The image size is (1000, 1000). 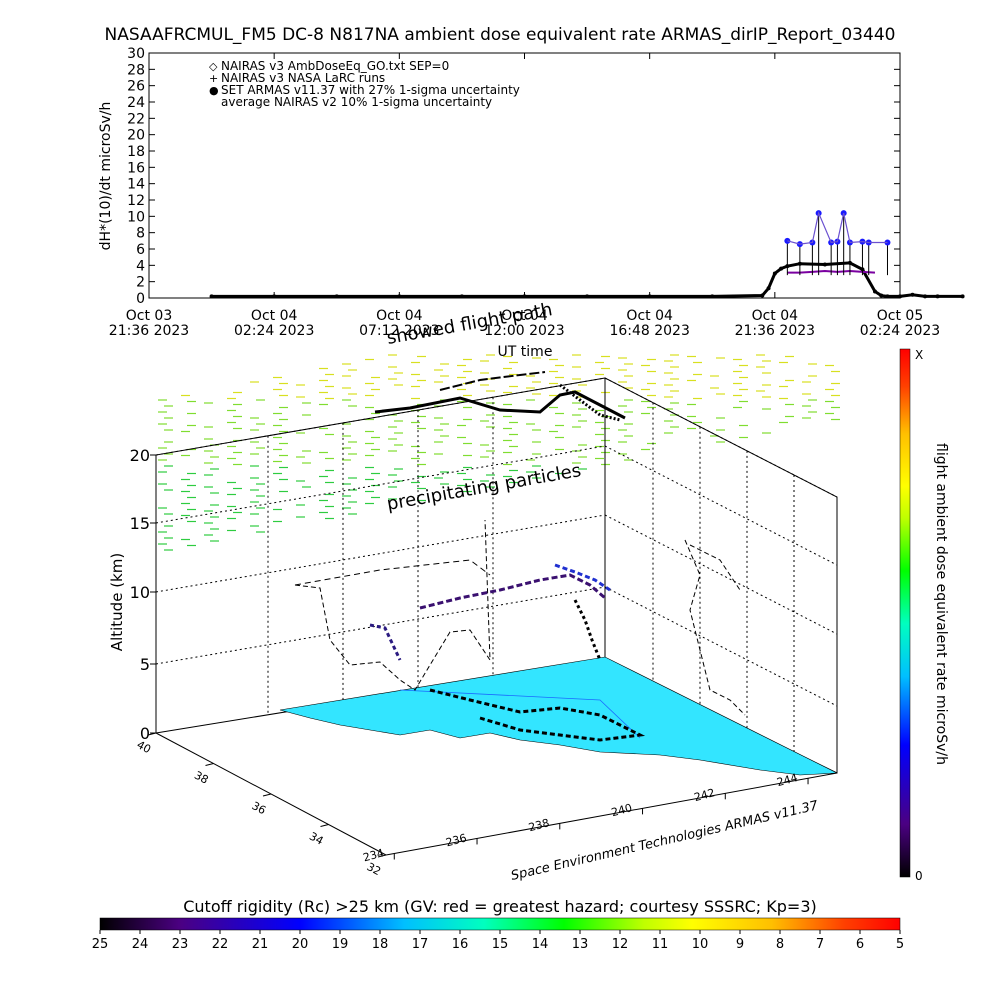 What do you see at coordinates (622, 810) in the screenshot?
I see `longitude-tick-label: 240` at bounding box center [622, 810].